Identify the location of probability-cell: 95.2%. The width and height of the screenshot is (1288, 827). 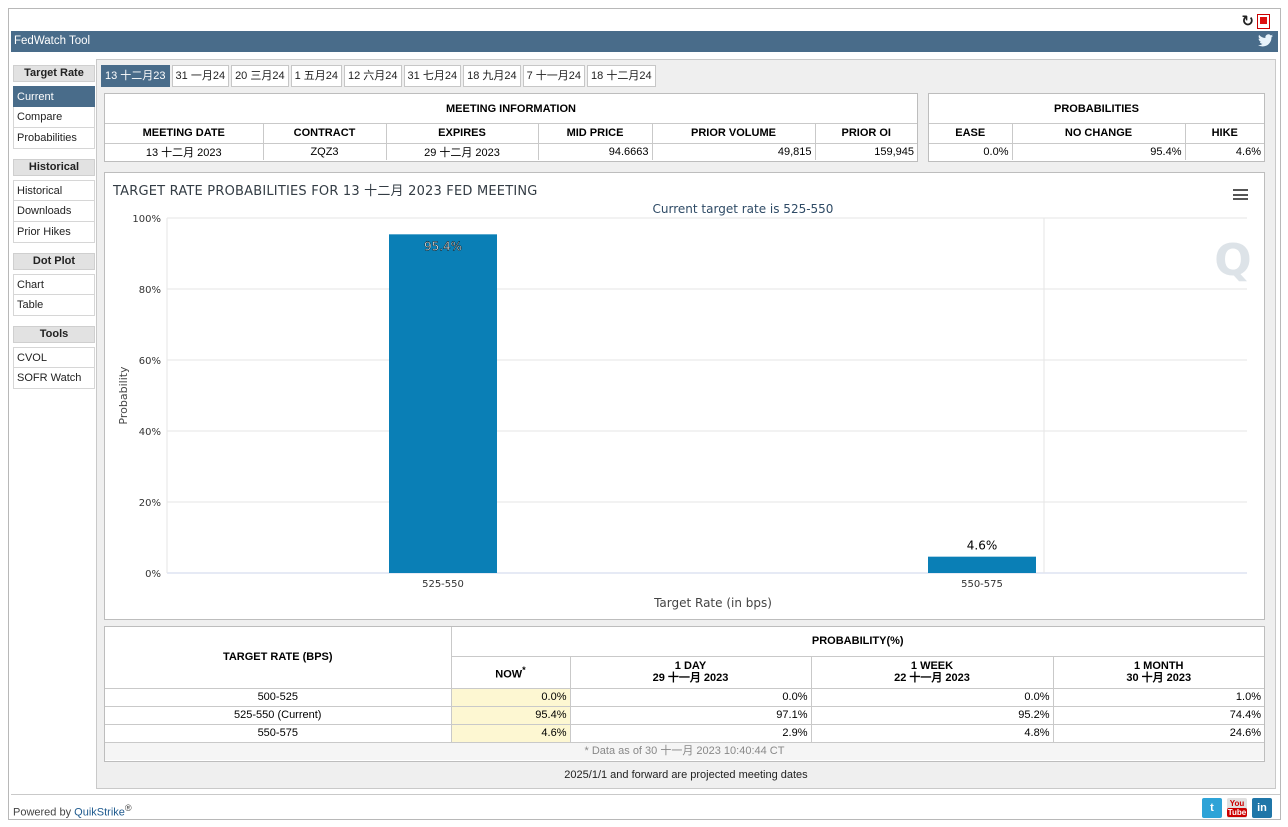
(932, 715).